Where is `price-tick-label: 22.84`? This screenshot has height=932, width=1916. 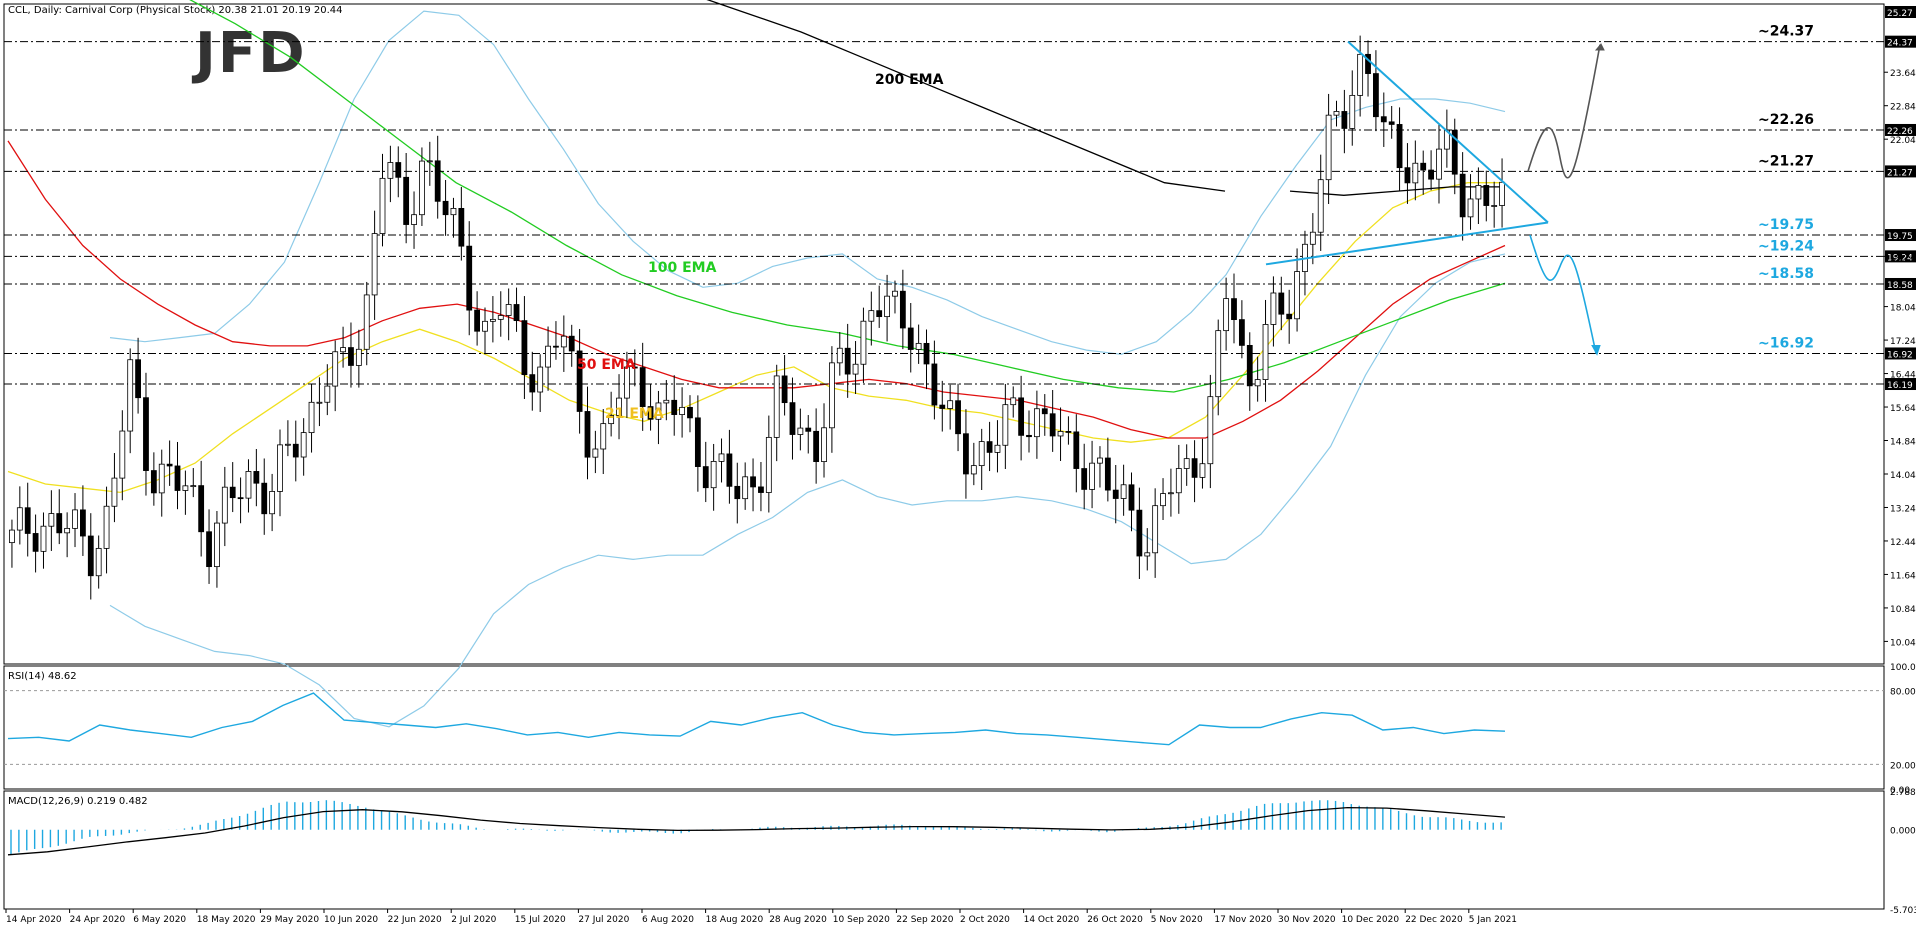 price-tick-label: 22.84 is located at coordinates (1903, 108).